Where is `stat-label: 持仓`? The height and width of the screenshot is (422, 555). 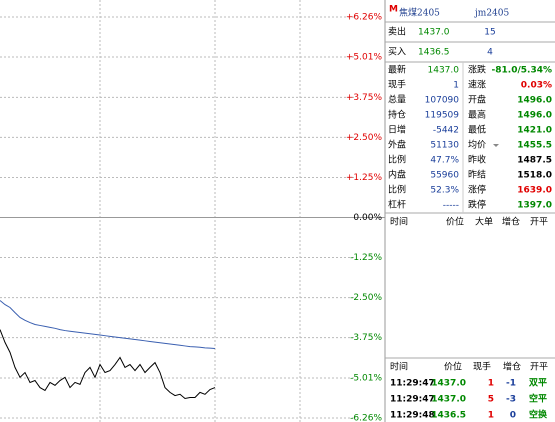 stat-label: 持仓 is located at coordinates (397, 115).